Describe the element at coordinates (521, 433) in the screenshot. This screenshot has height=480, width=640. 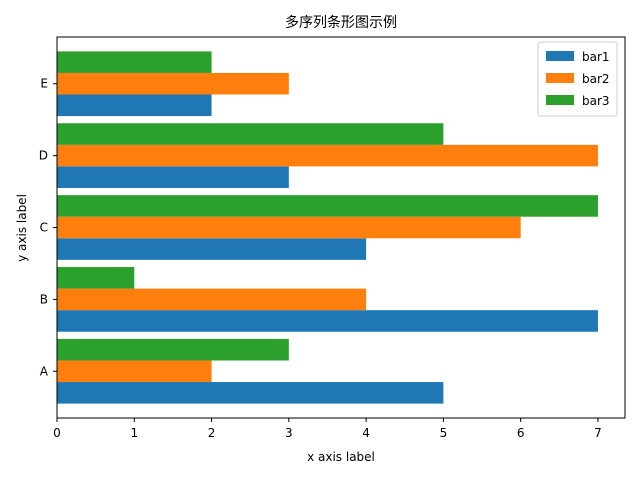
I see `x-tick-label-6: 6` at that location.